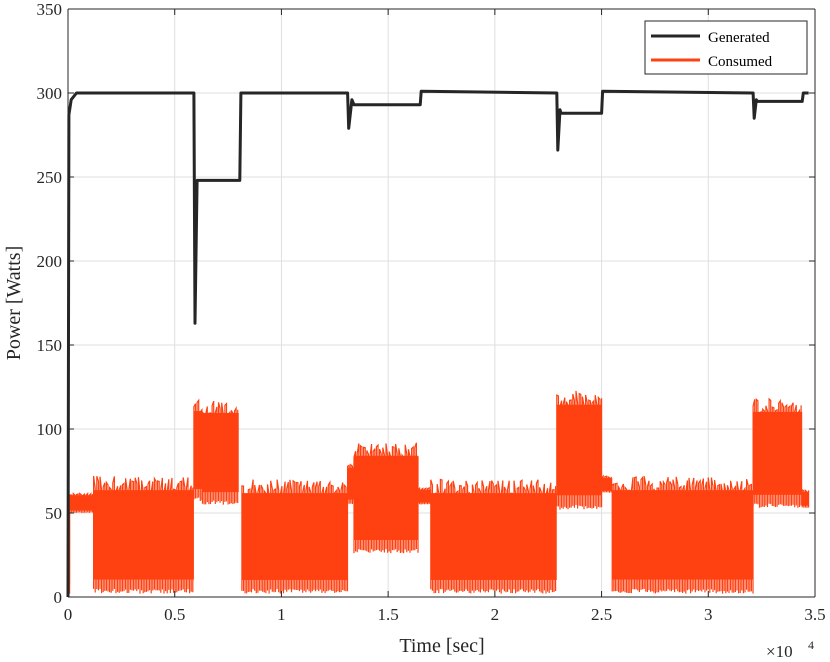 The width and height of the screenshot is (830, 662). What do you see at coordinates (779, 651) in the screenshot?
I see `x-exponent-base: ×10` at bounding box center [779, 651].